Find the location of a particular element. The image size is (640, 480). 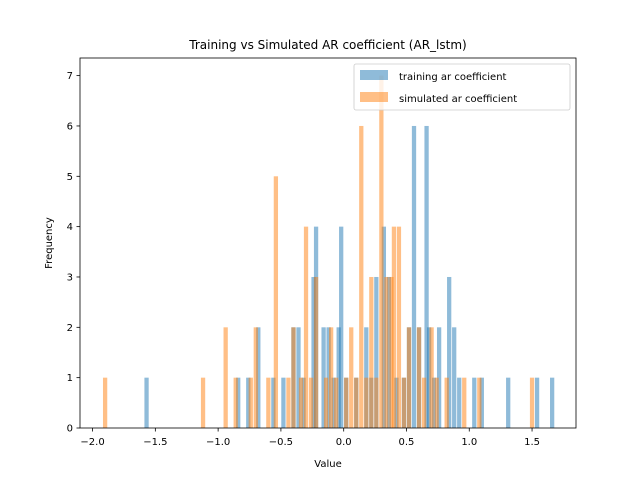

x-axis-label: Value is located at coordinates (327, 464).